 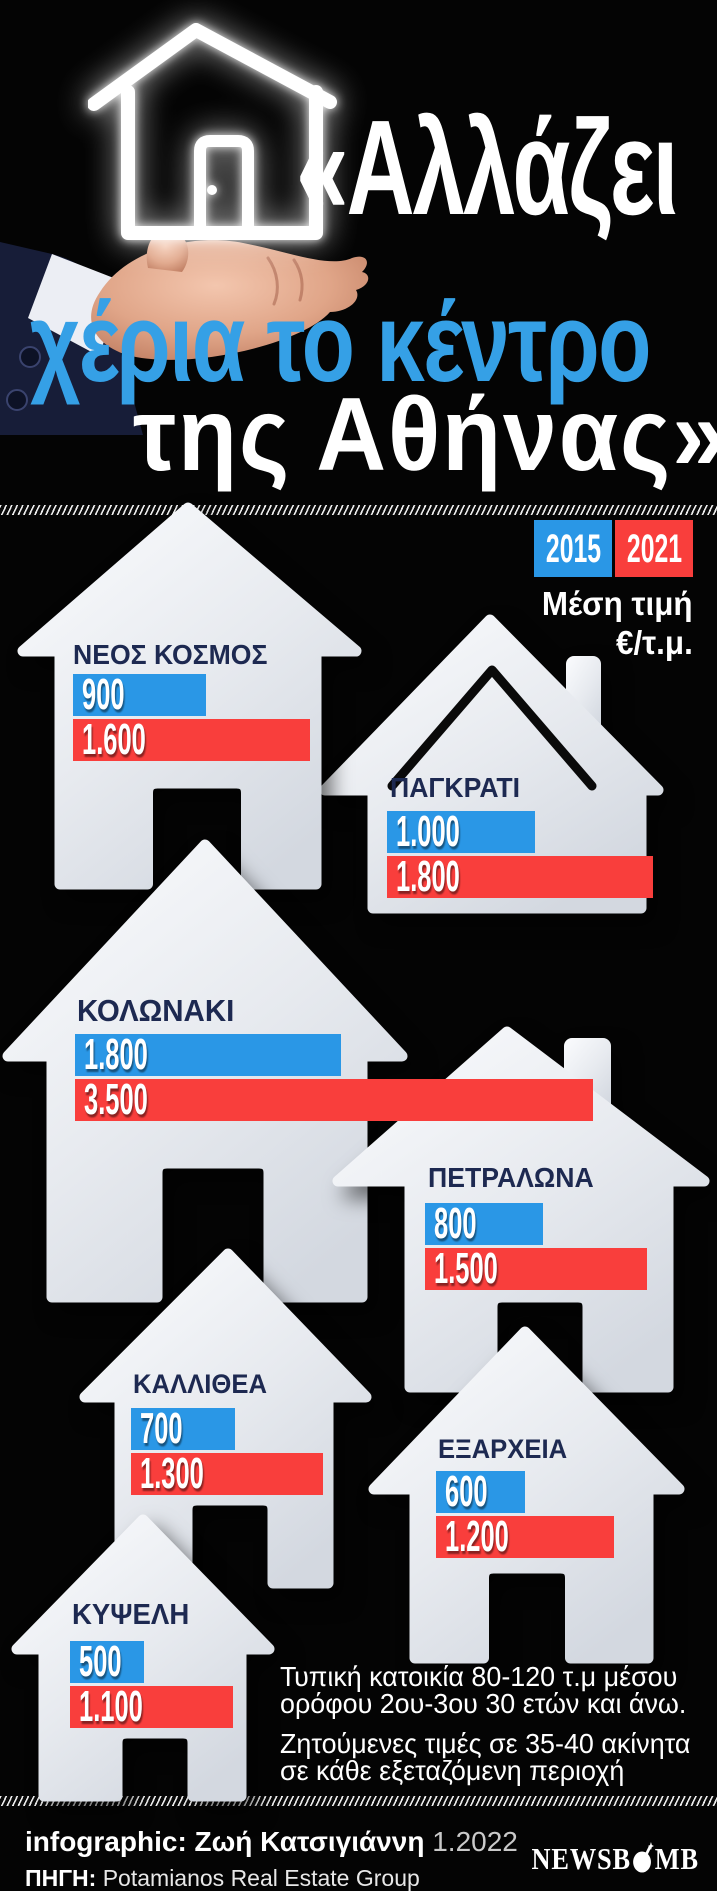 I want to click on bar-2015-kallithea: 700, so click(x=183, y=1428).